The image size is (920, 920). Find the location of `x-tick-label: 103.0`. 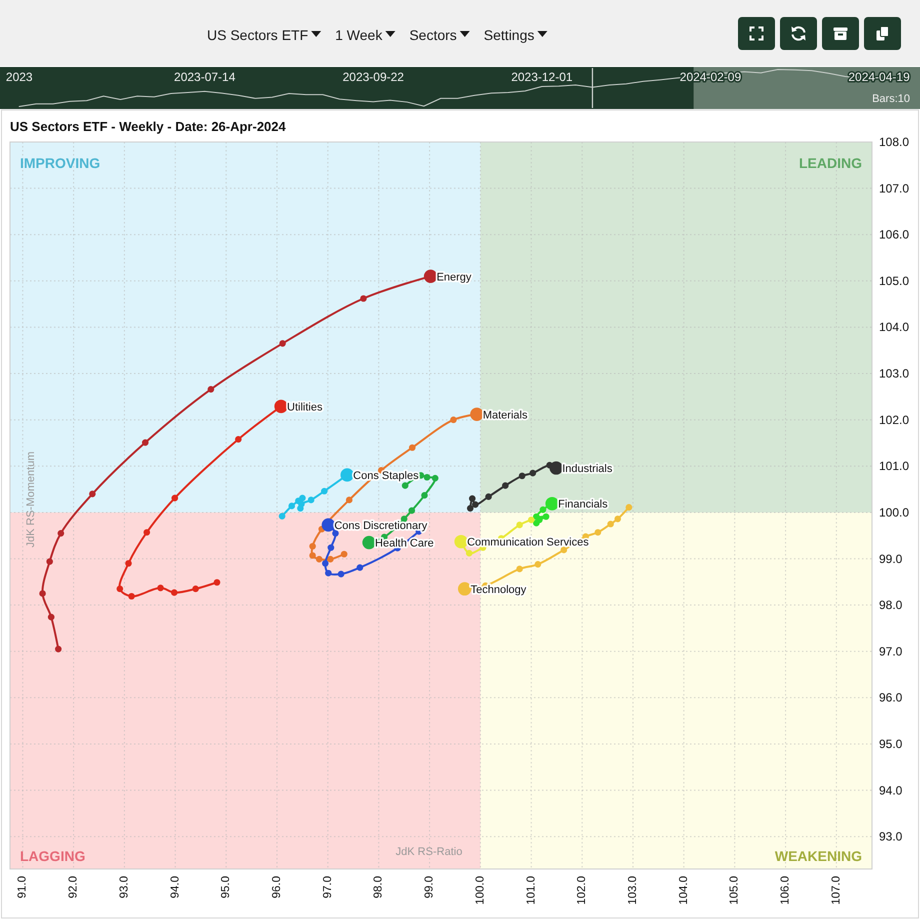

x-tick-label: 103.0 is located at coordinates (632, 890).